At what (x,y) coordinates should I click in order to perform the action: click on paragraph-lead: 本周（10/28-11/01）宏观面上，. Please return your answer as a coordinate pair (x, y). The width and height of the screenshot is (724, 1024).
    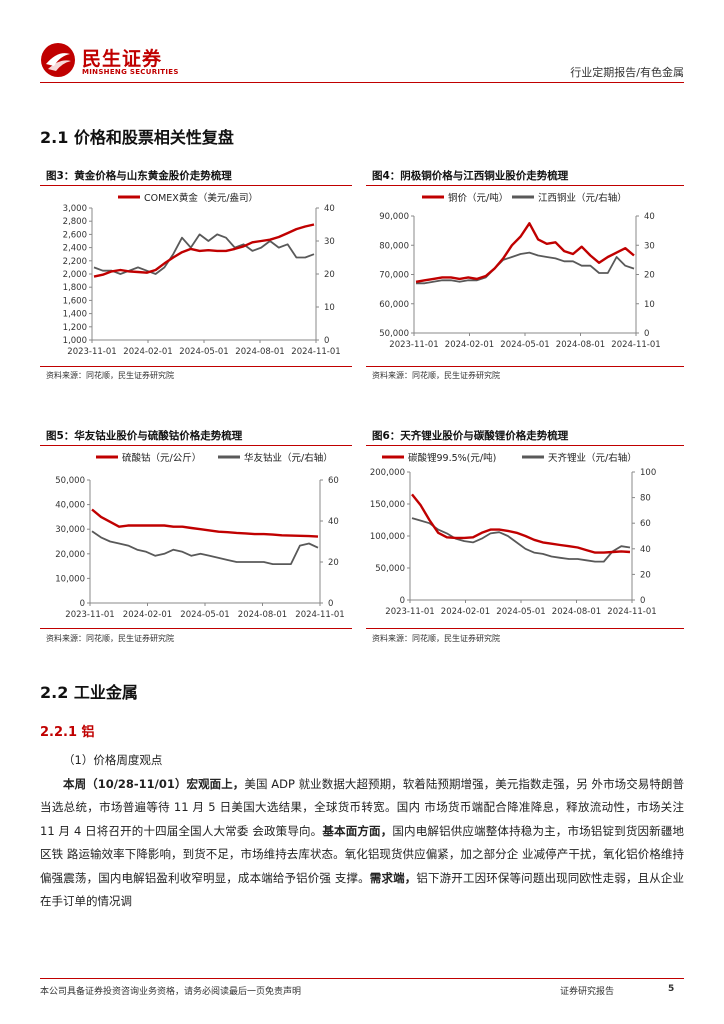
    Looking at the image, I should click on (154, 783).